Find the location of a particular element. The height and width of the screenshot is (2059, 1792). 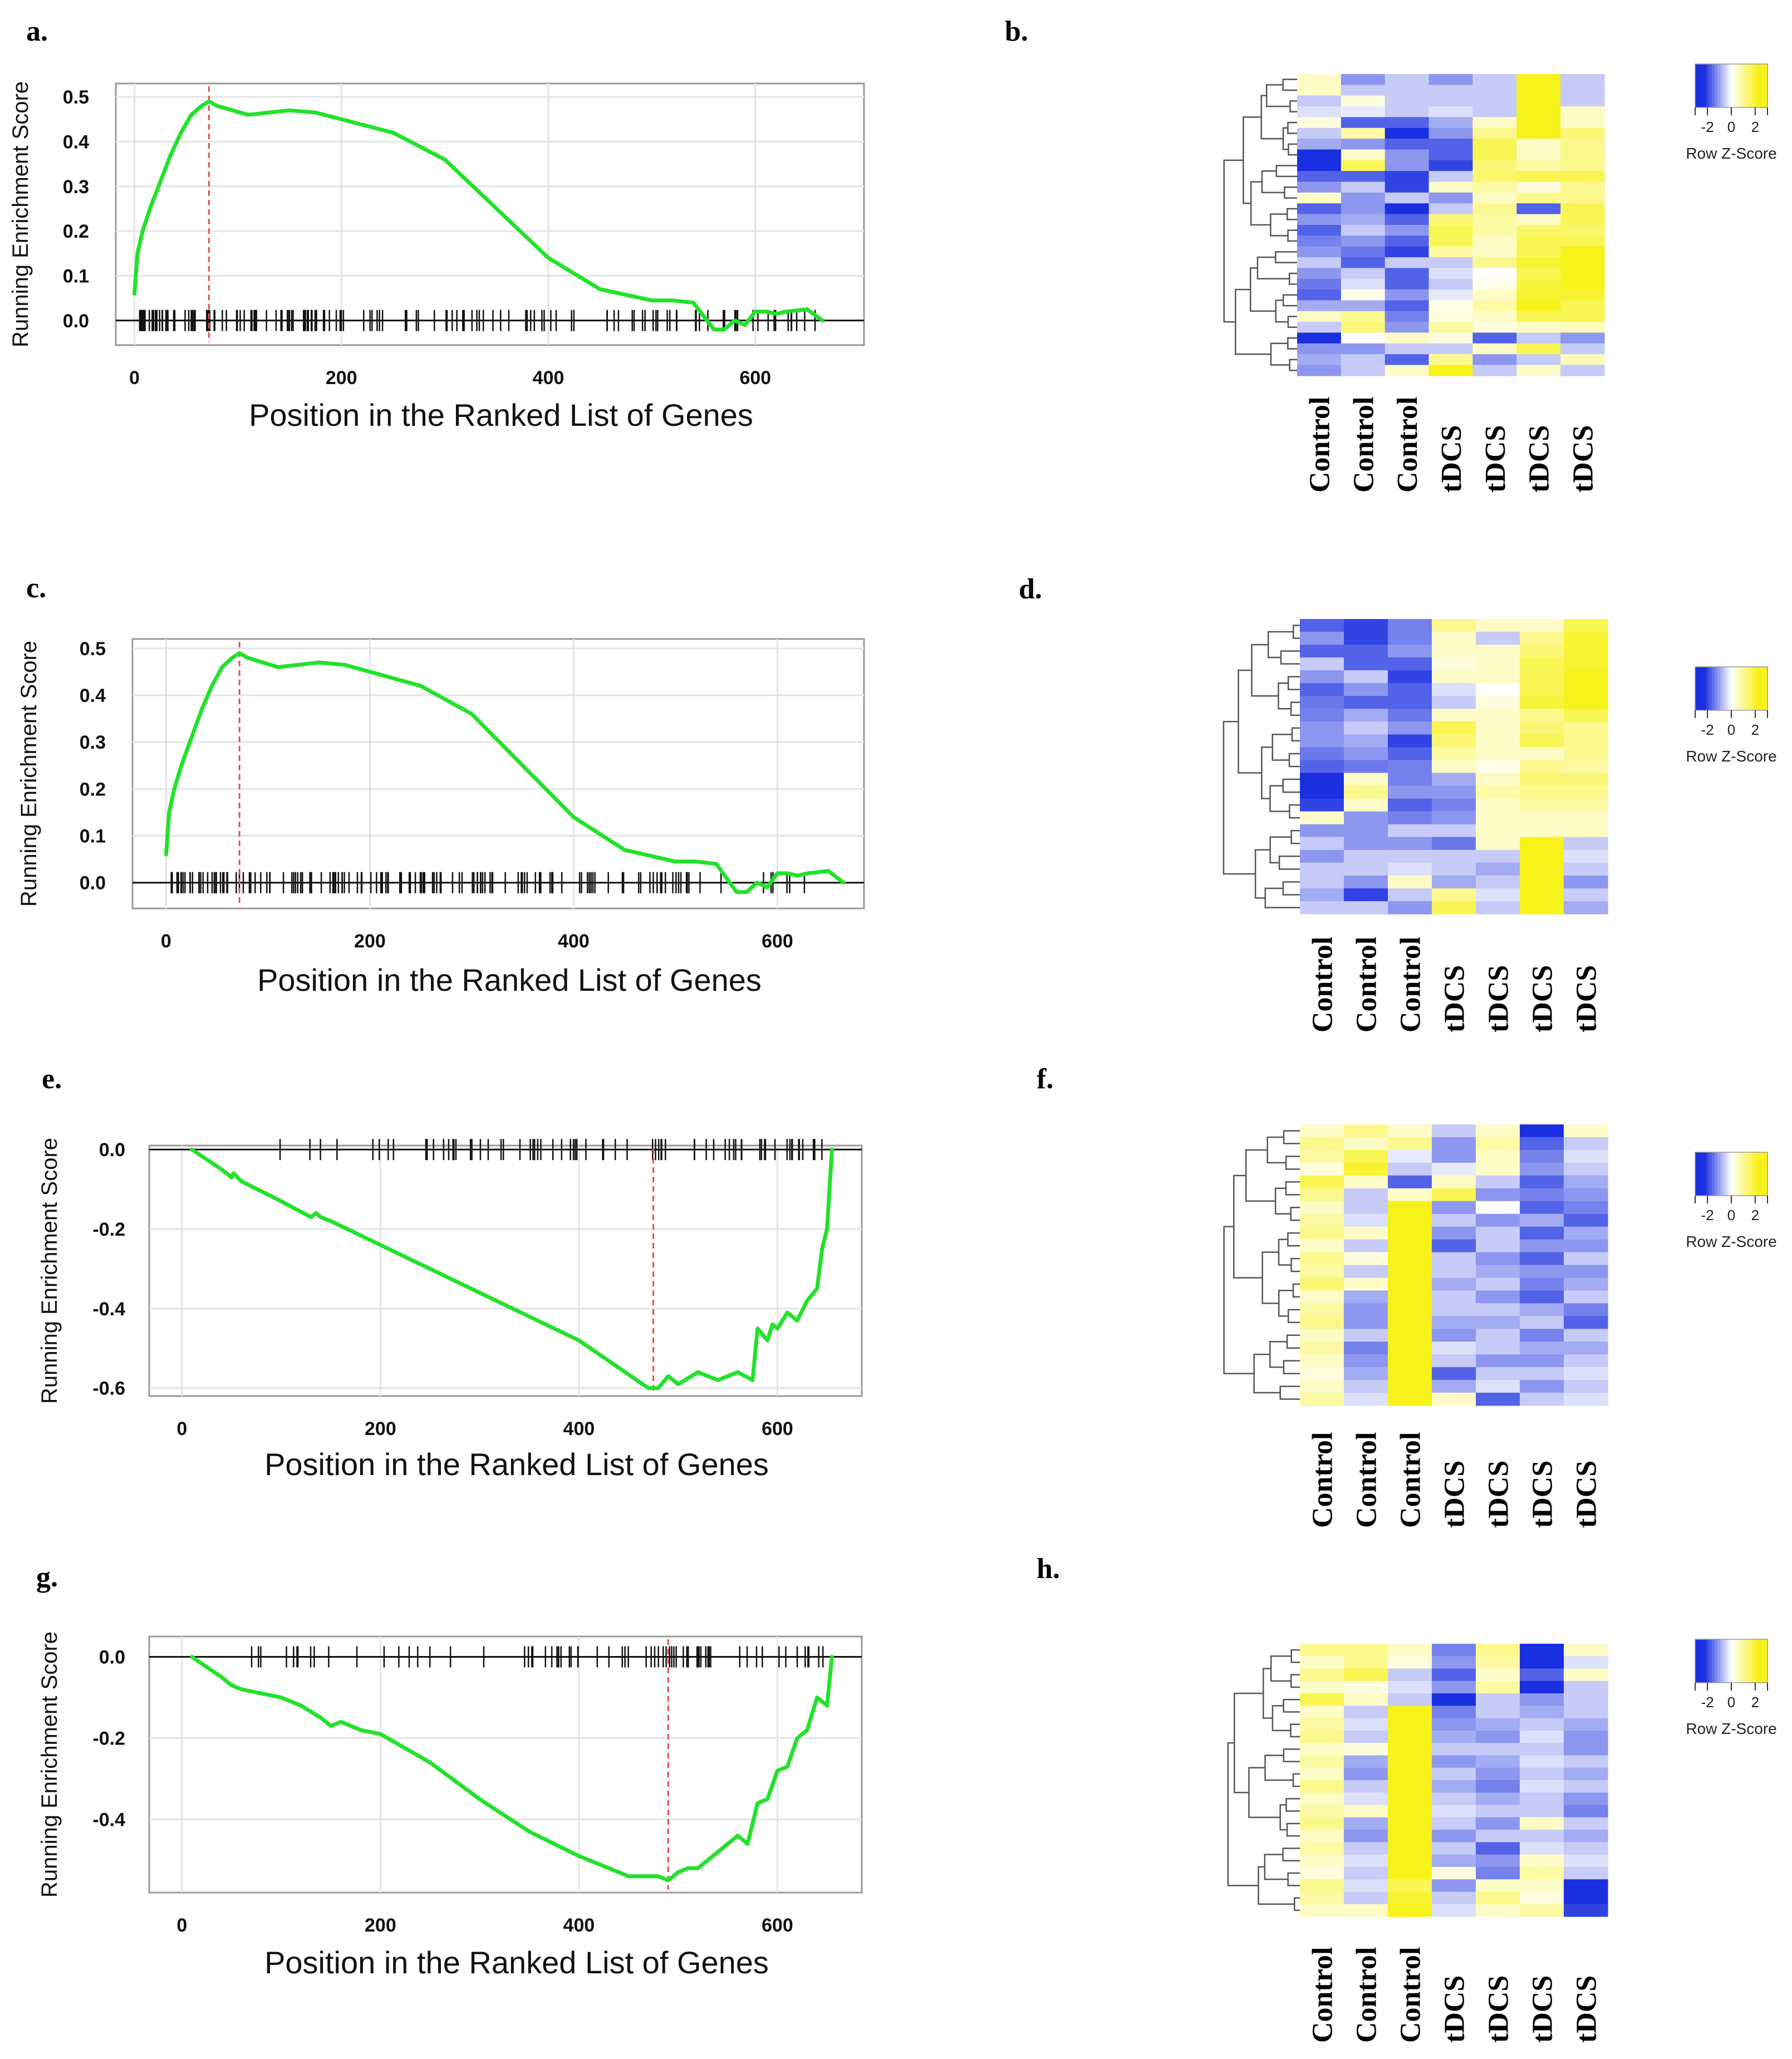

y-axis-title: Running Enrichment Score is located at coordinates (20, 214).